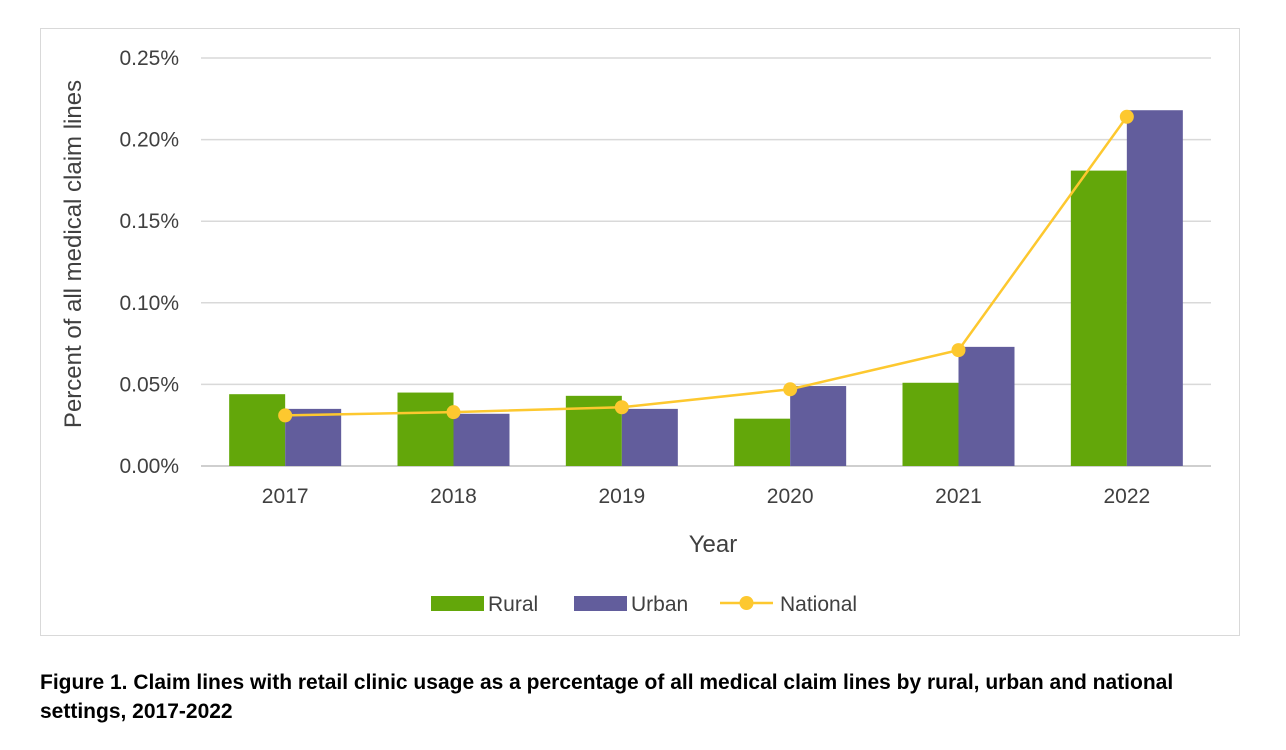  I want to click on x-tick-label: 2019, so click(621, 496).